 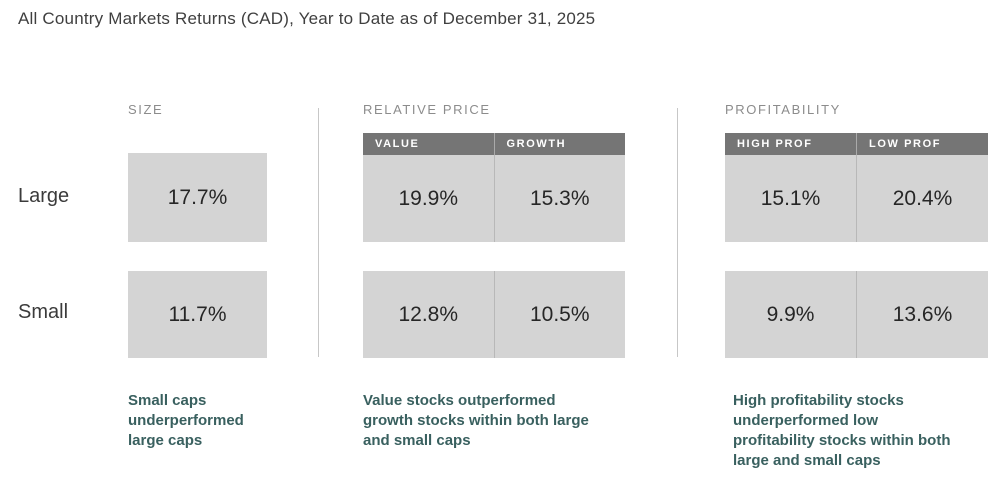 What do you see at coordinates (559, 198) in the screenshot?
I see `cell-growth-large: 15.3%` at bounding box center [559, 198].